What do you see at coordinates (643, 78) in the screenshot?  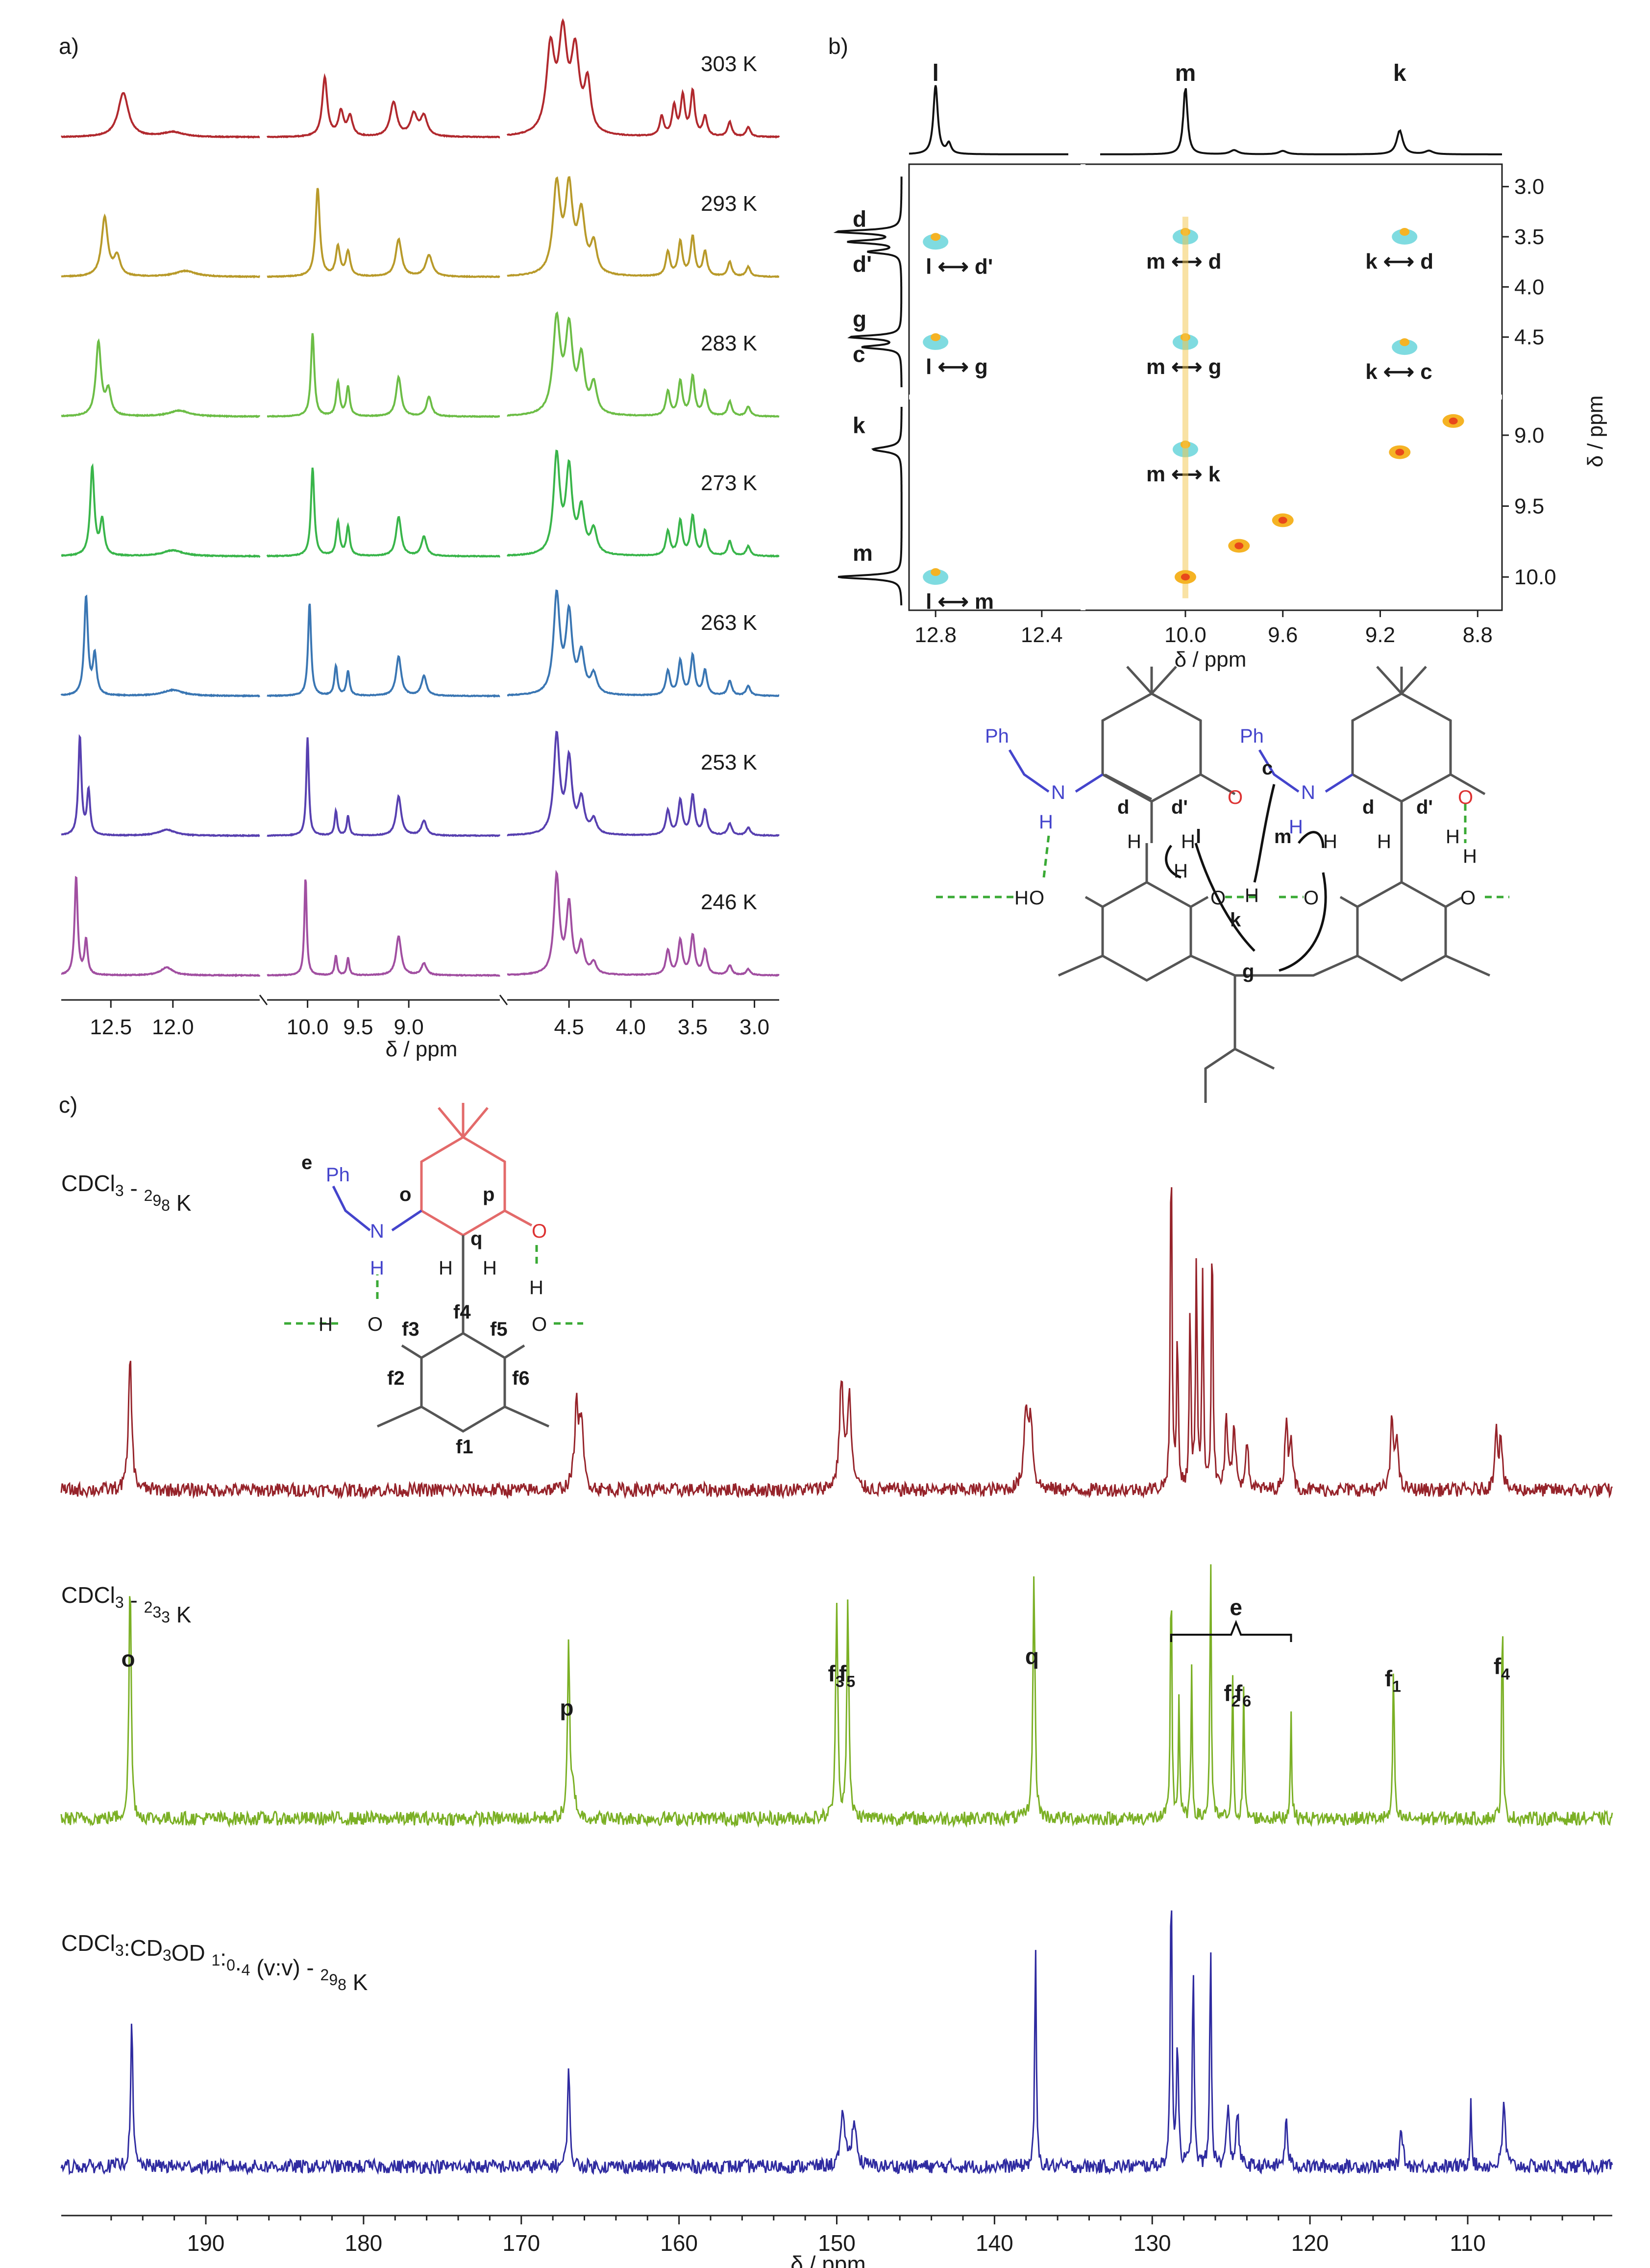 I see `spectrum-a-303k-seg2` at bounding box center [643, 78].